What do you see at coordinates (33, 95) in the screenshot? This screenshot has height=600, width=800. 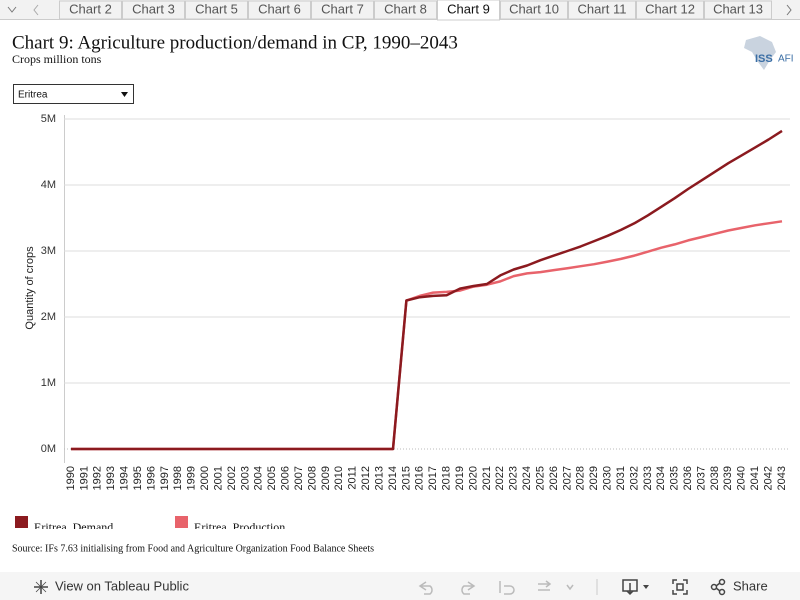 I see `filter-value: Eritrea` at bounding box center [33, 95].